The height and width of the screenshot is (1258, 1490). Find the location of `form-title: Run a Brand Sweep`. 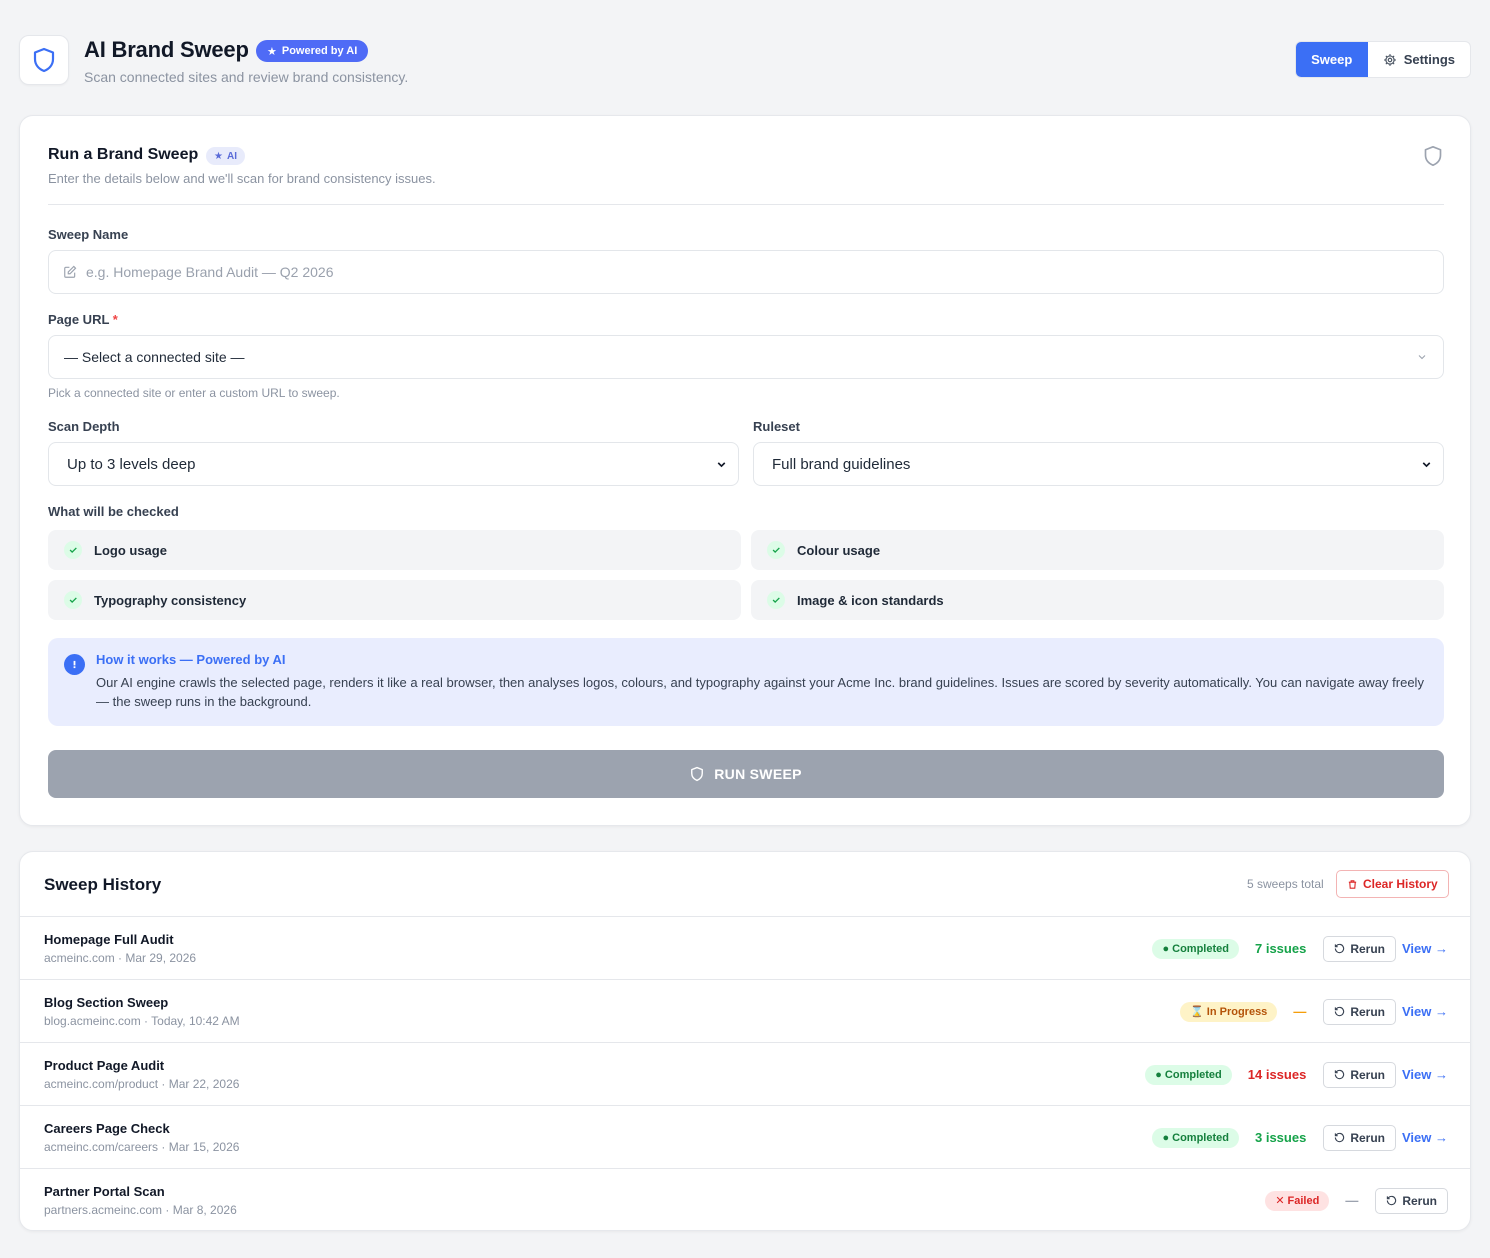

form-title: Run a Brand Sweep is located at coordinates (123, 154).